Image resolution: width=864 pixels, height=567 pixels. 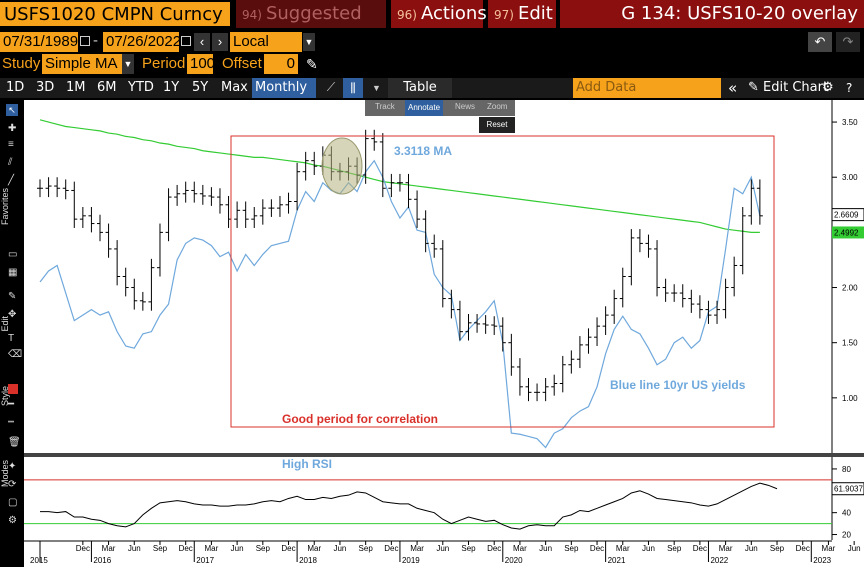 I want to click on end-date-field: 07/26/2022, so click(x=142, y=42).